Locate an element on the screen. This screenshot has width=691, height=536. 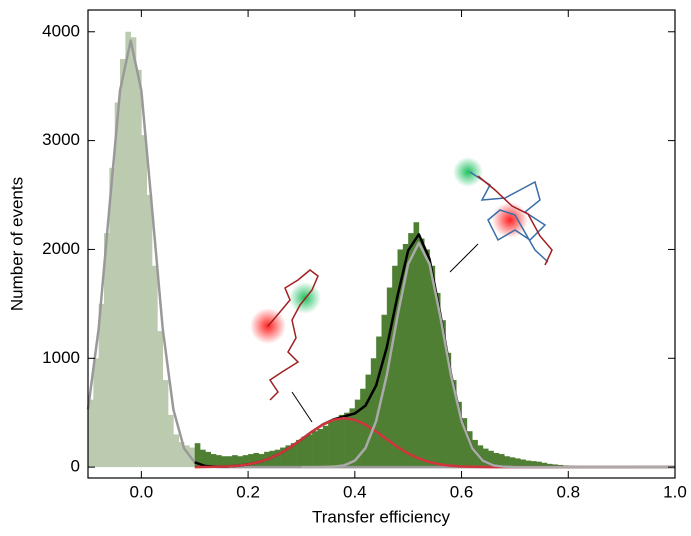
x-tick-label: 1.0 is located at coordinates (675, 491).